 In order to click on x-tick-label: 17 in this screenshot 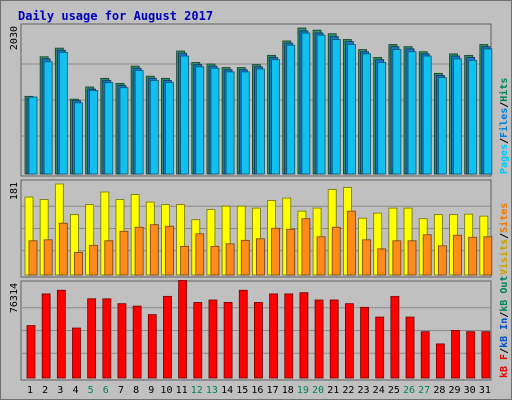, I will do `click(273, 390)`.